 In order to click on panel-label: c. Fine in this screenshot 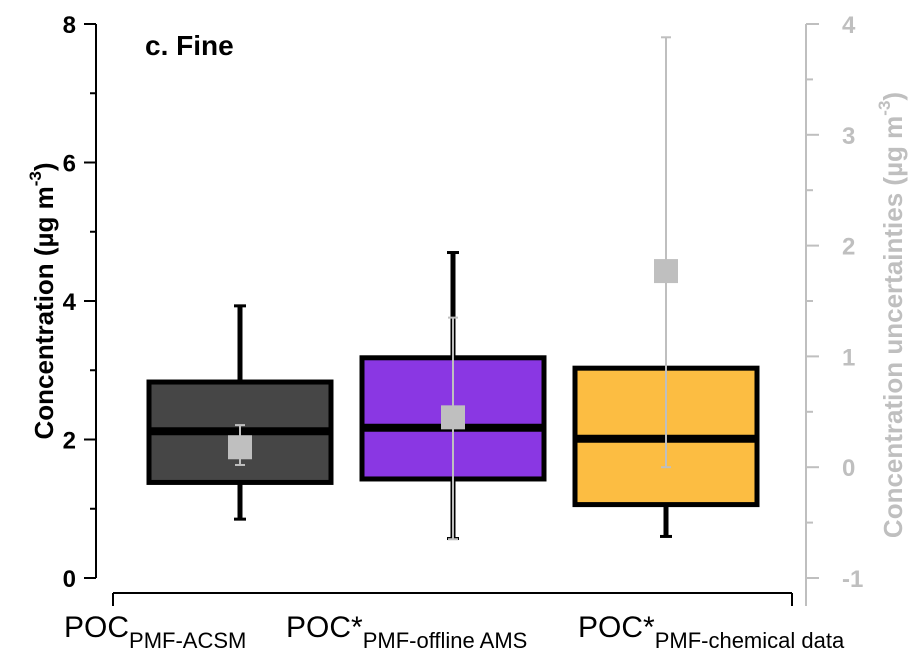, I will do `click(189, 45)`.